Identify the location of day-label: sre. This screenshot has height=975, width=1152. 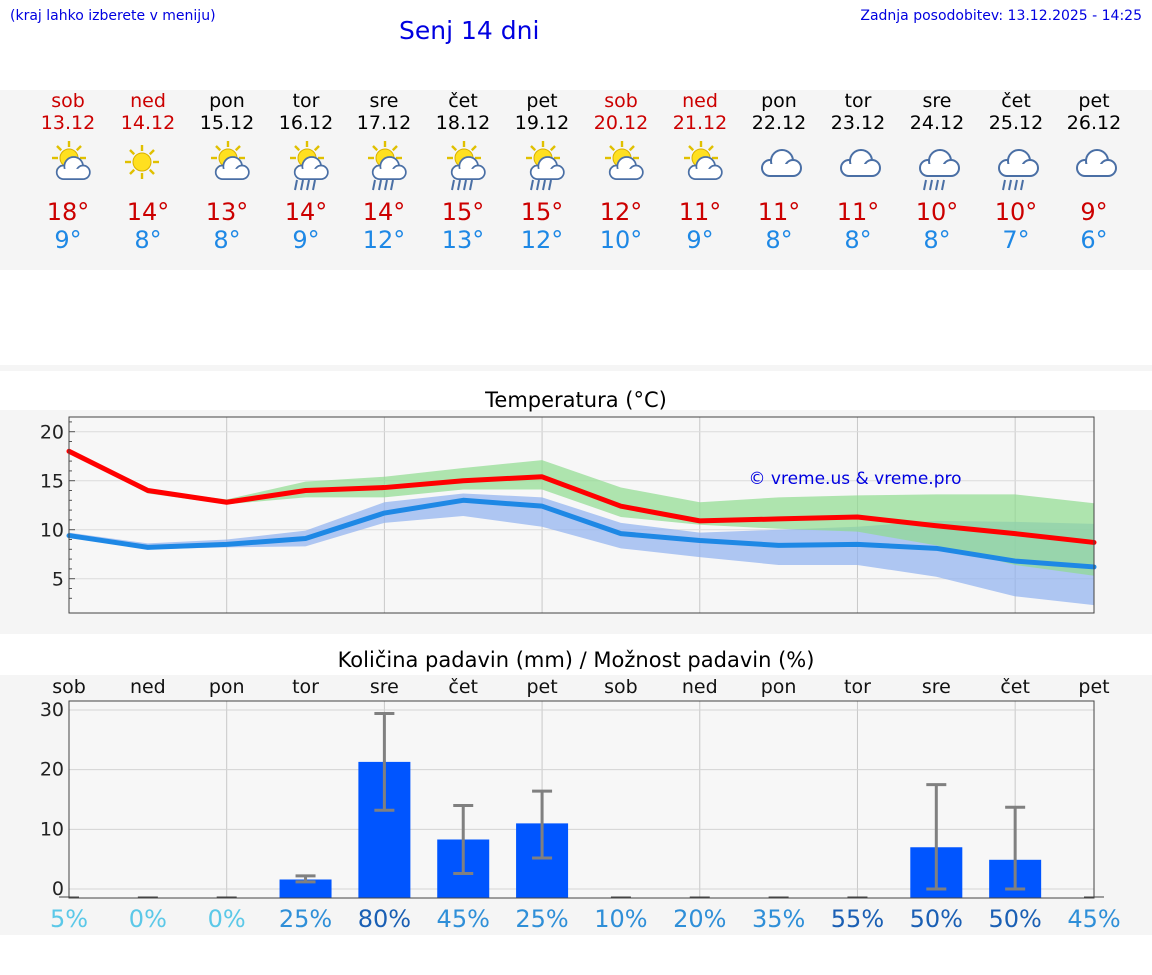
(936, 687).